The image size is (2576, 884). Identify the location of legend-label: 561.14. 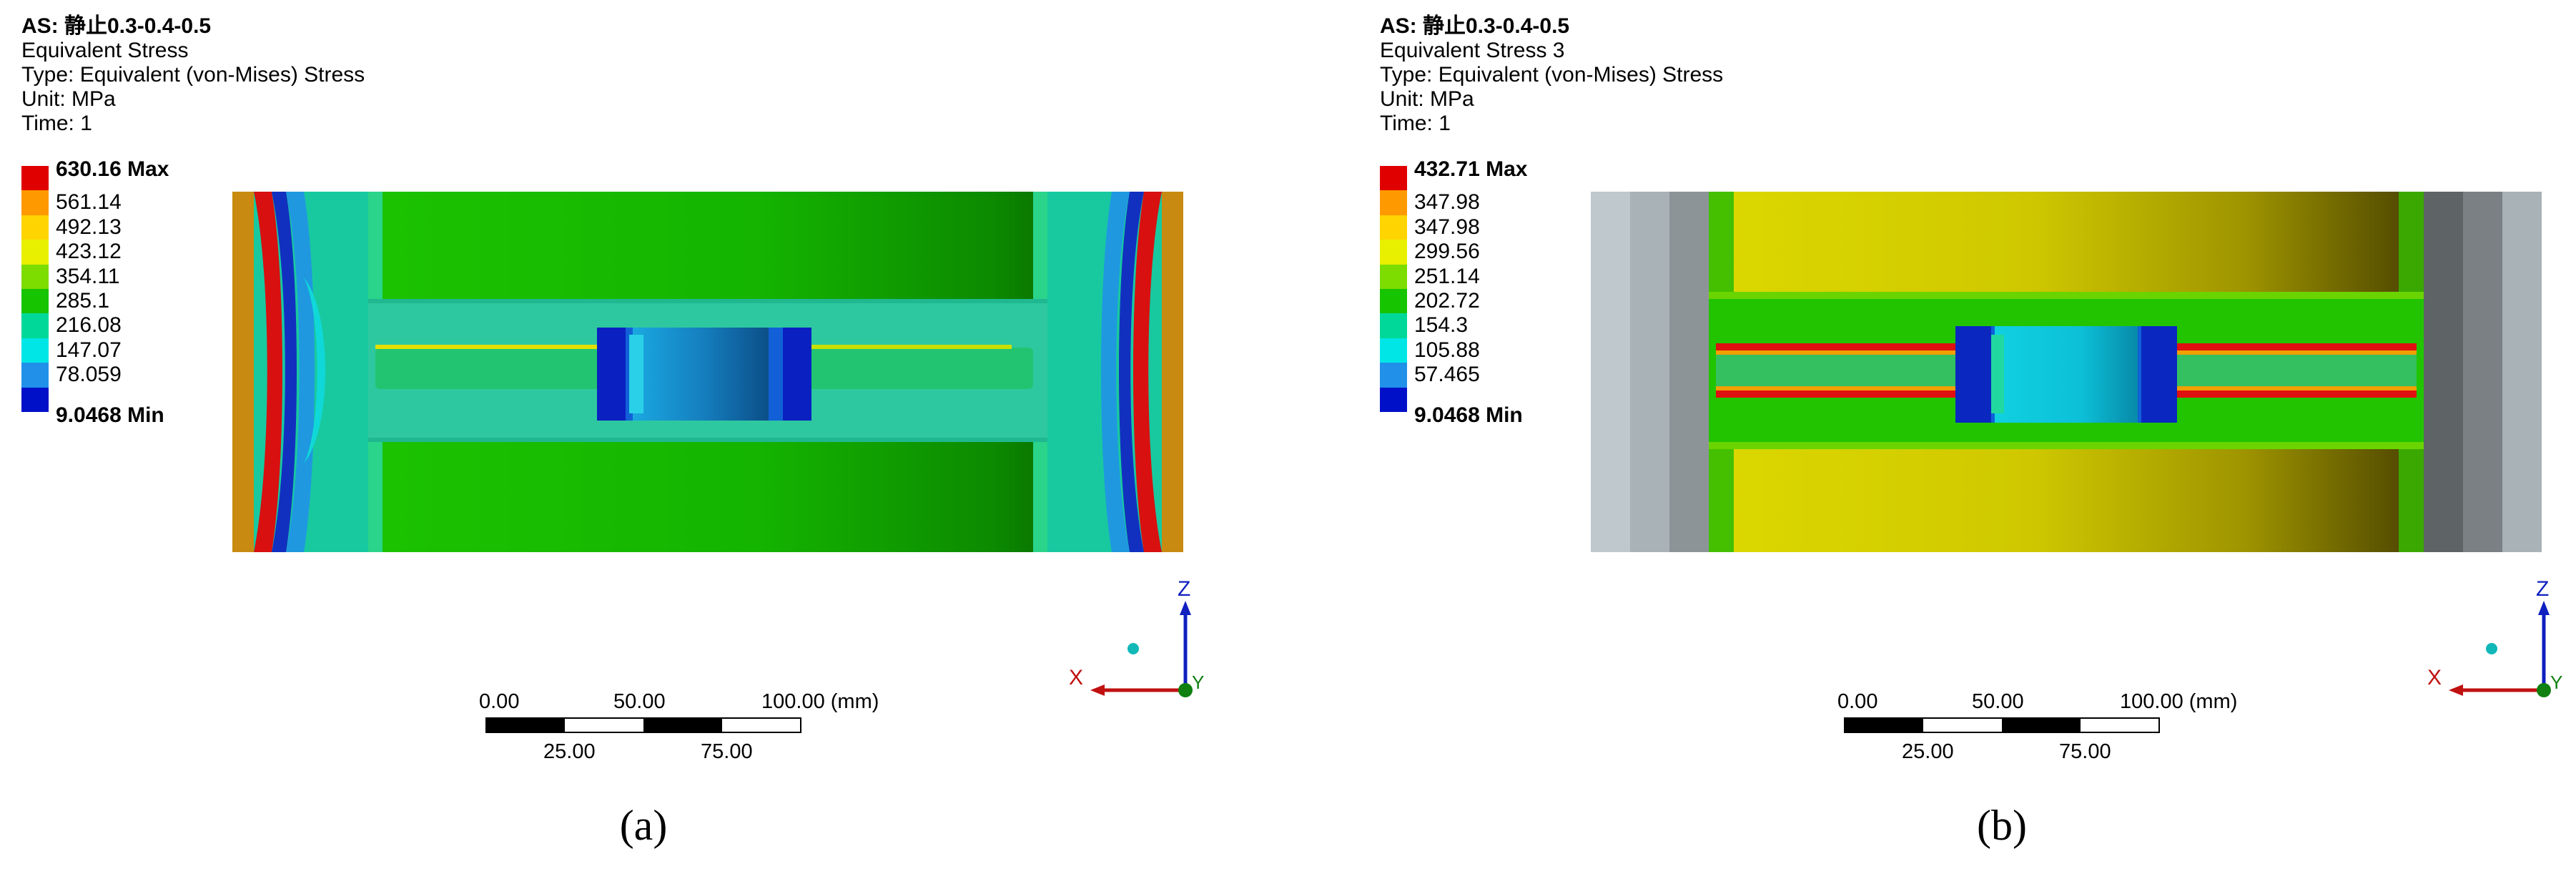
(89, 202).